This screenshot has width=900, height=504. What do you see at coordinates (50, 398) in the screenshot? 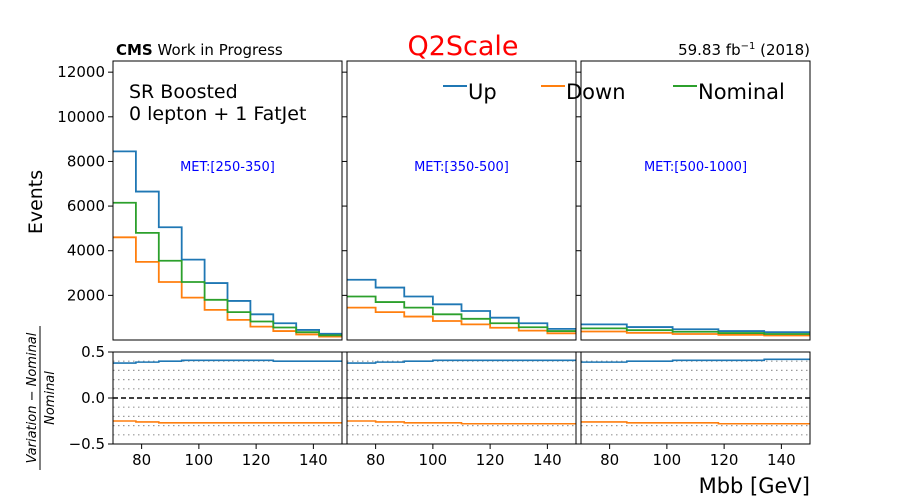
I see `ratio-axis-denominator: Nominal` at bounding box center [50, 398].